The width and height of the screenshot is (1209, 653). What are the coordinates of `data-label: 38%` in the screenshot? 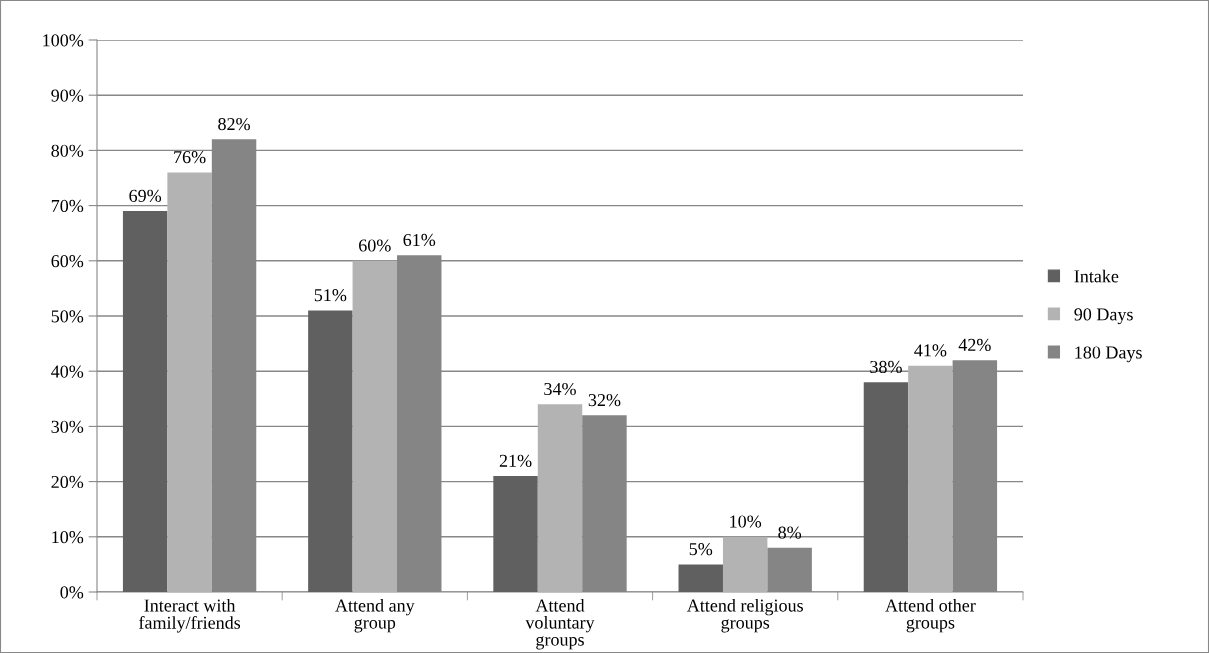 It's located at (886, 367).